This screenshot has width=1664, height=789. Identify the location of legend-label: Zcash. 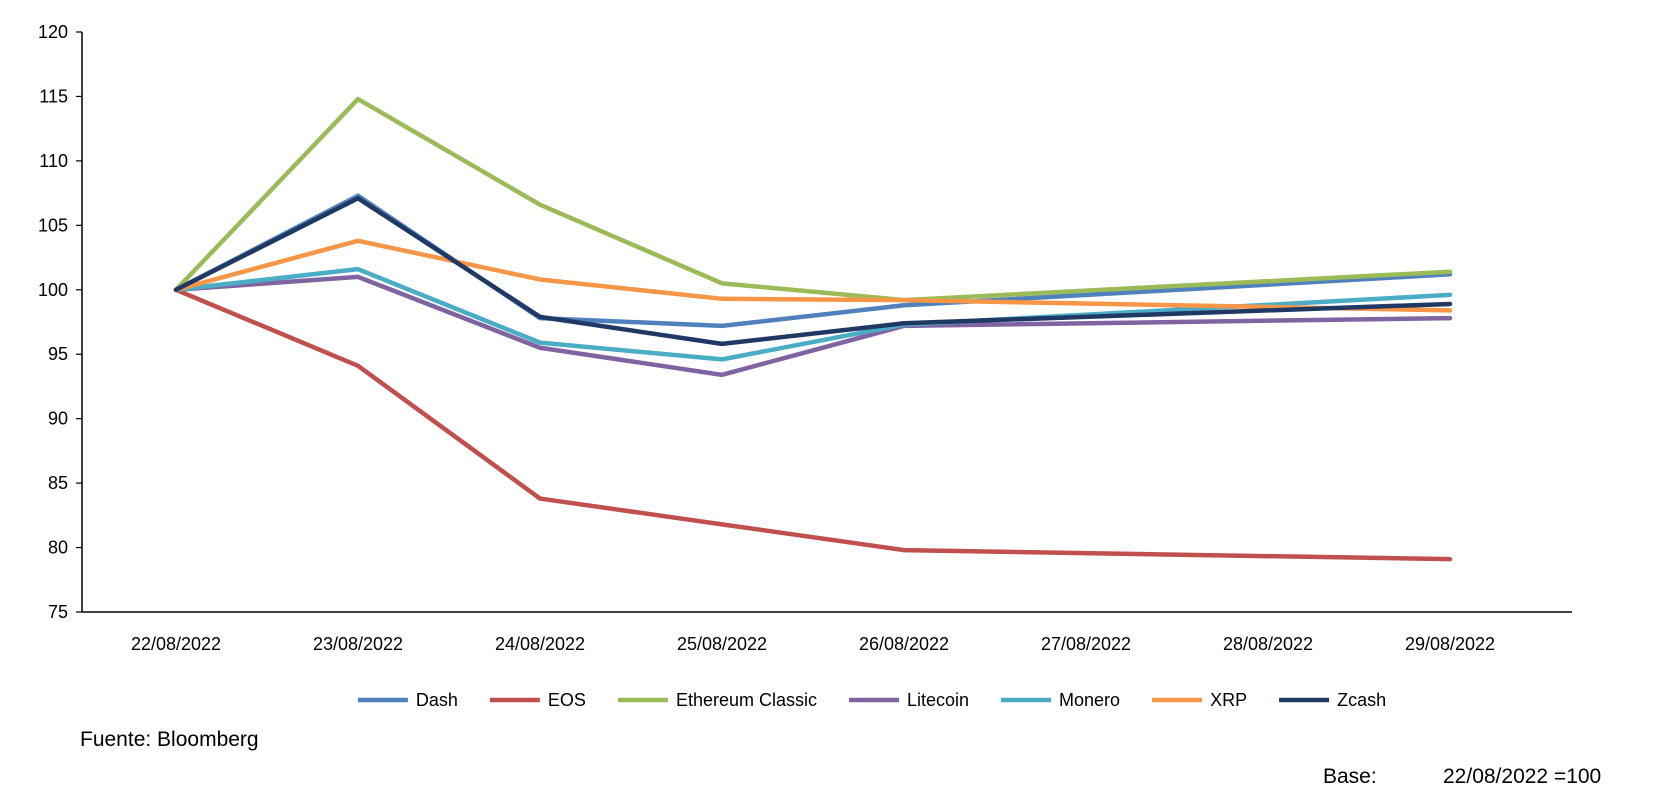
(1361, 700).